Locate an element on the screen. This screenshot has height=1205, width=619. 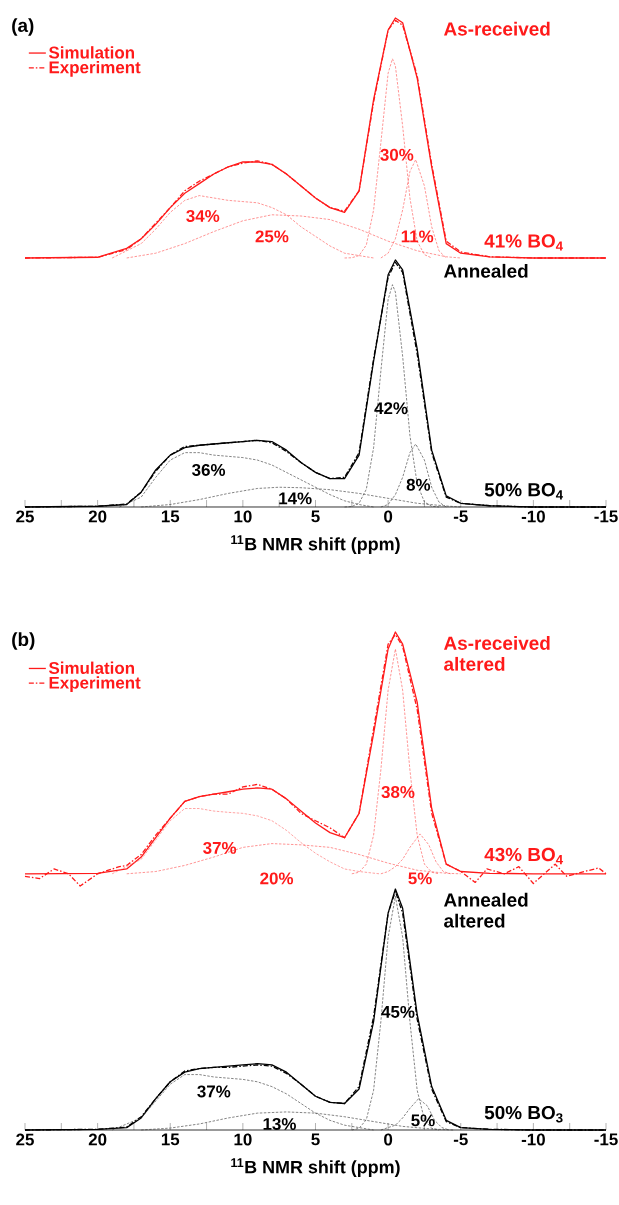
text: As-received altered is located at coordinates (496, 653).